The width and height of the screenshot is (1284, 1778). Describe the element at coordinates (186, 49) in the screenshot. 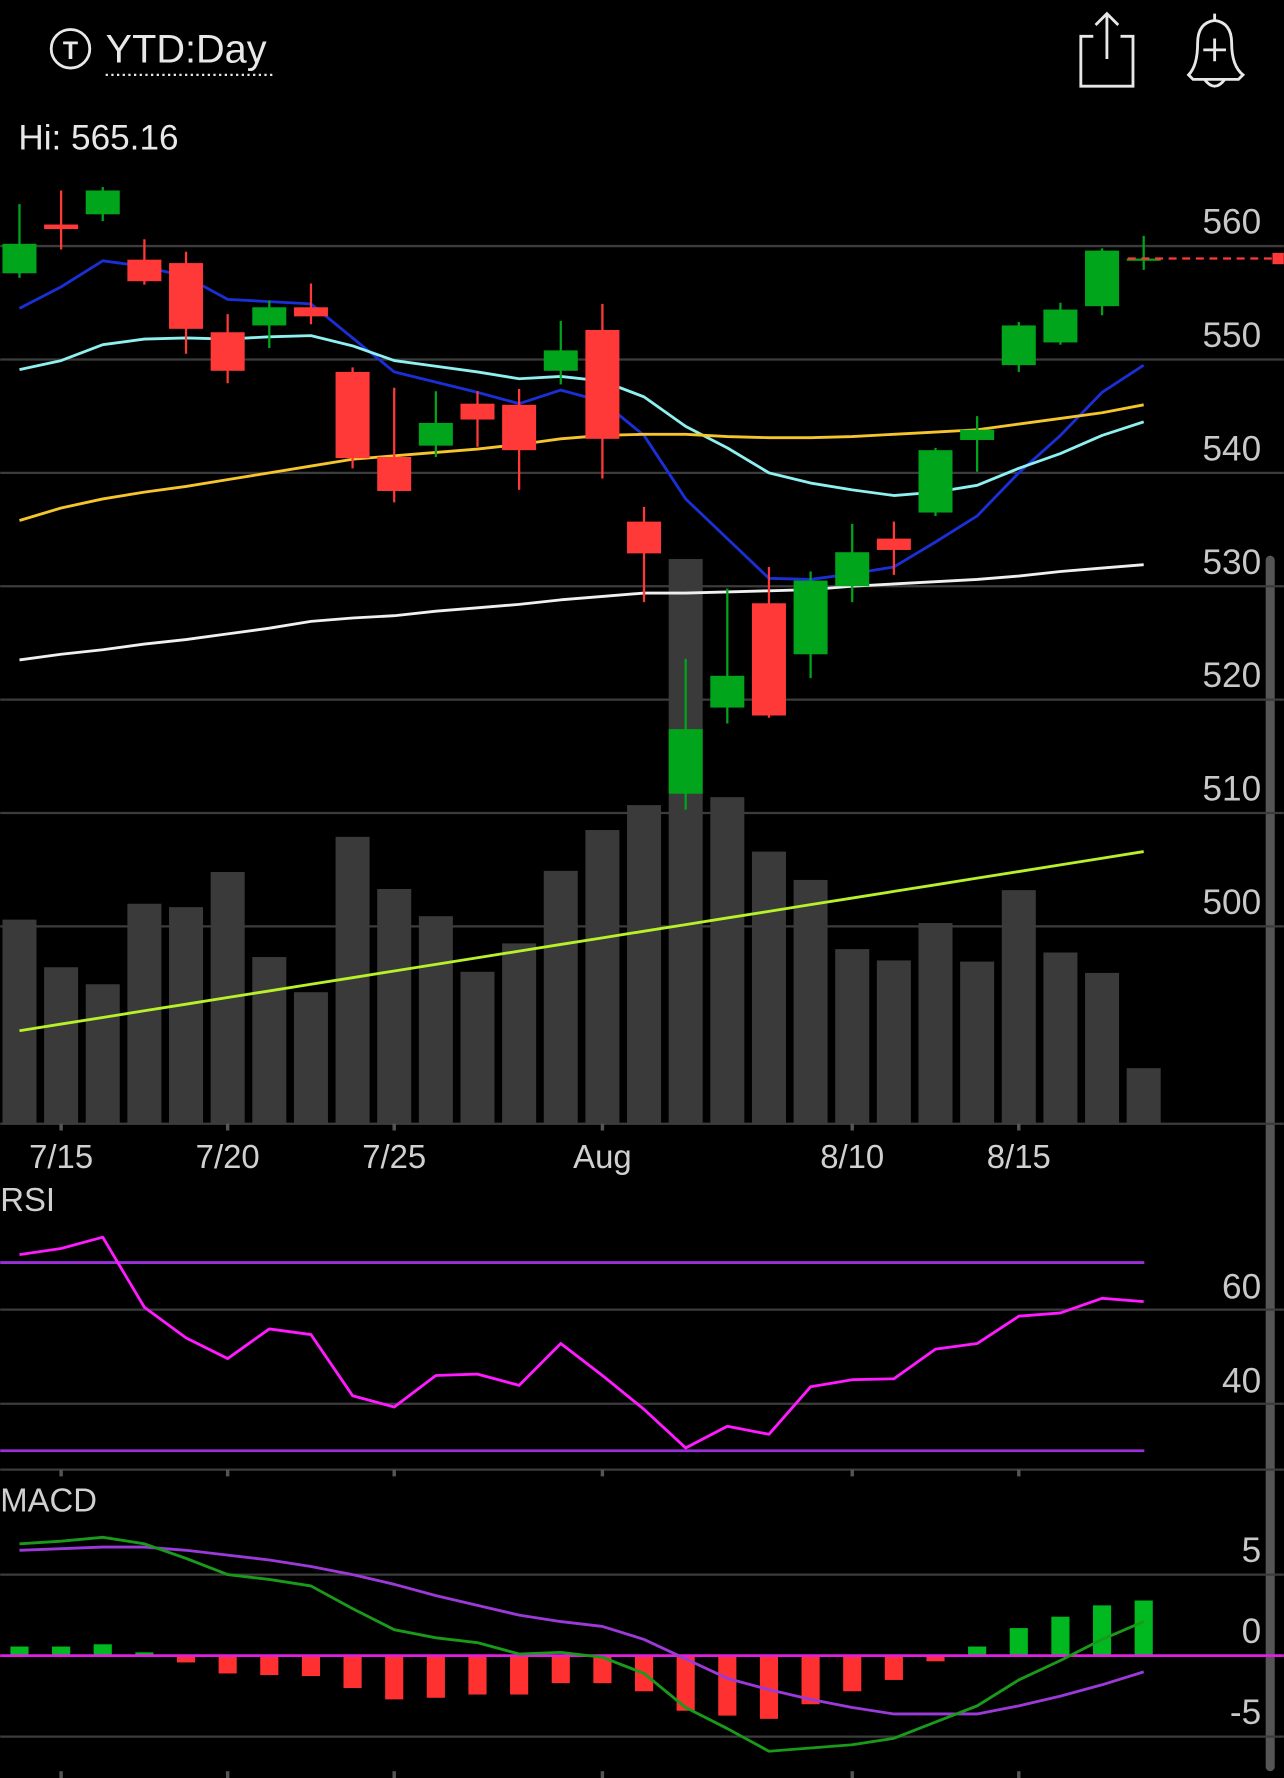

I see `range-title: YTD:Day` at that location.